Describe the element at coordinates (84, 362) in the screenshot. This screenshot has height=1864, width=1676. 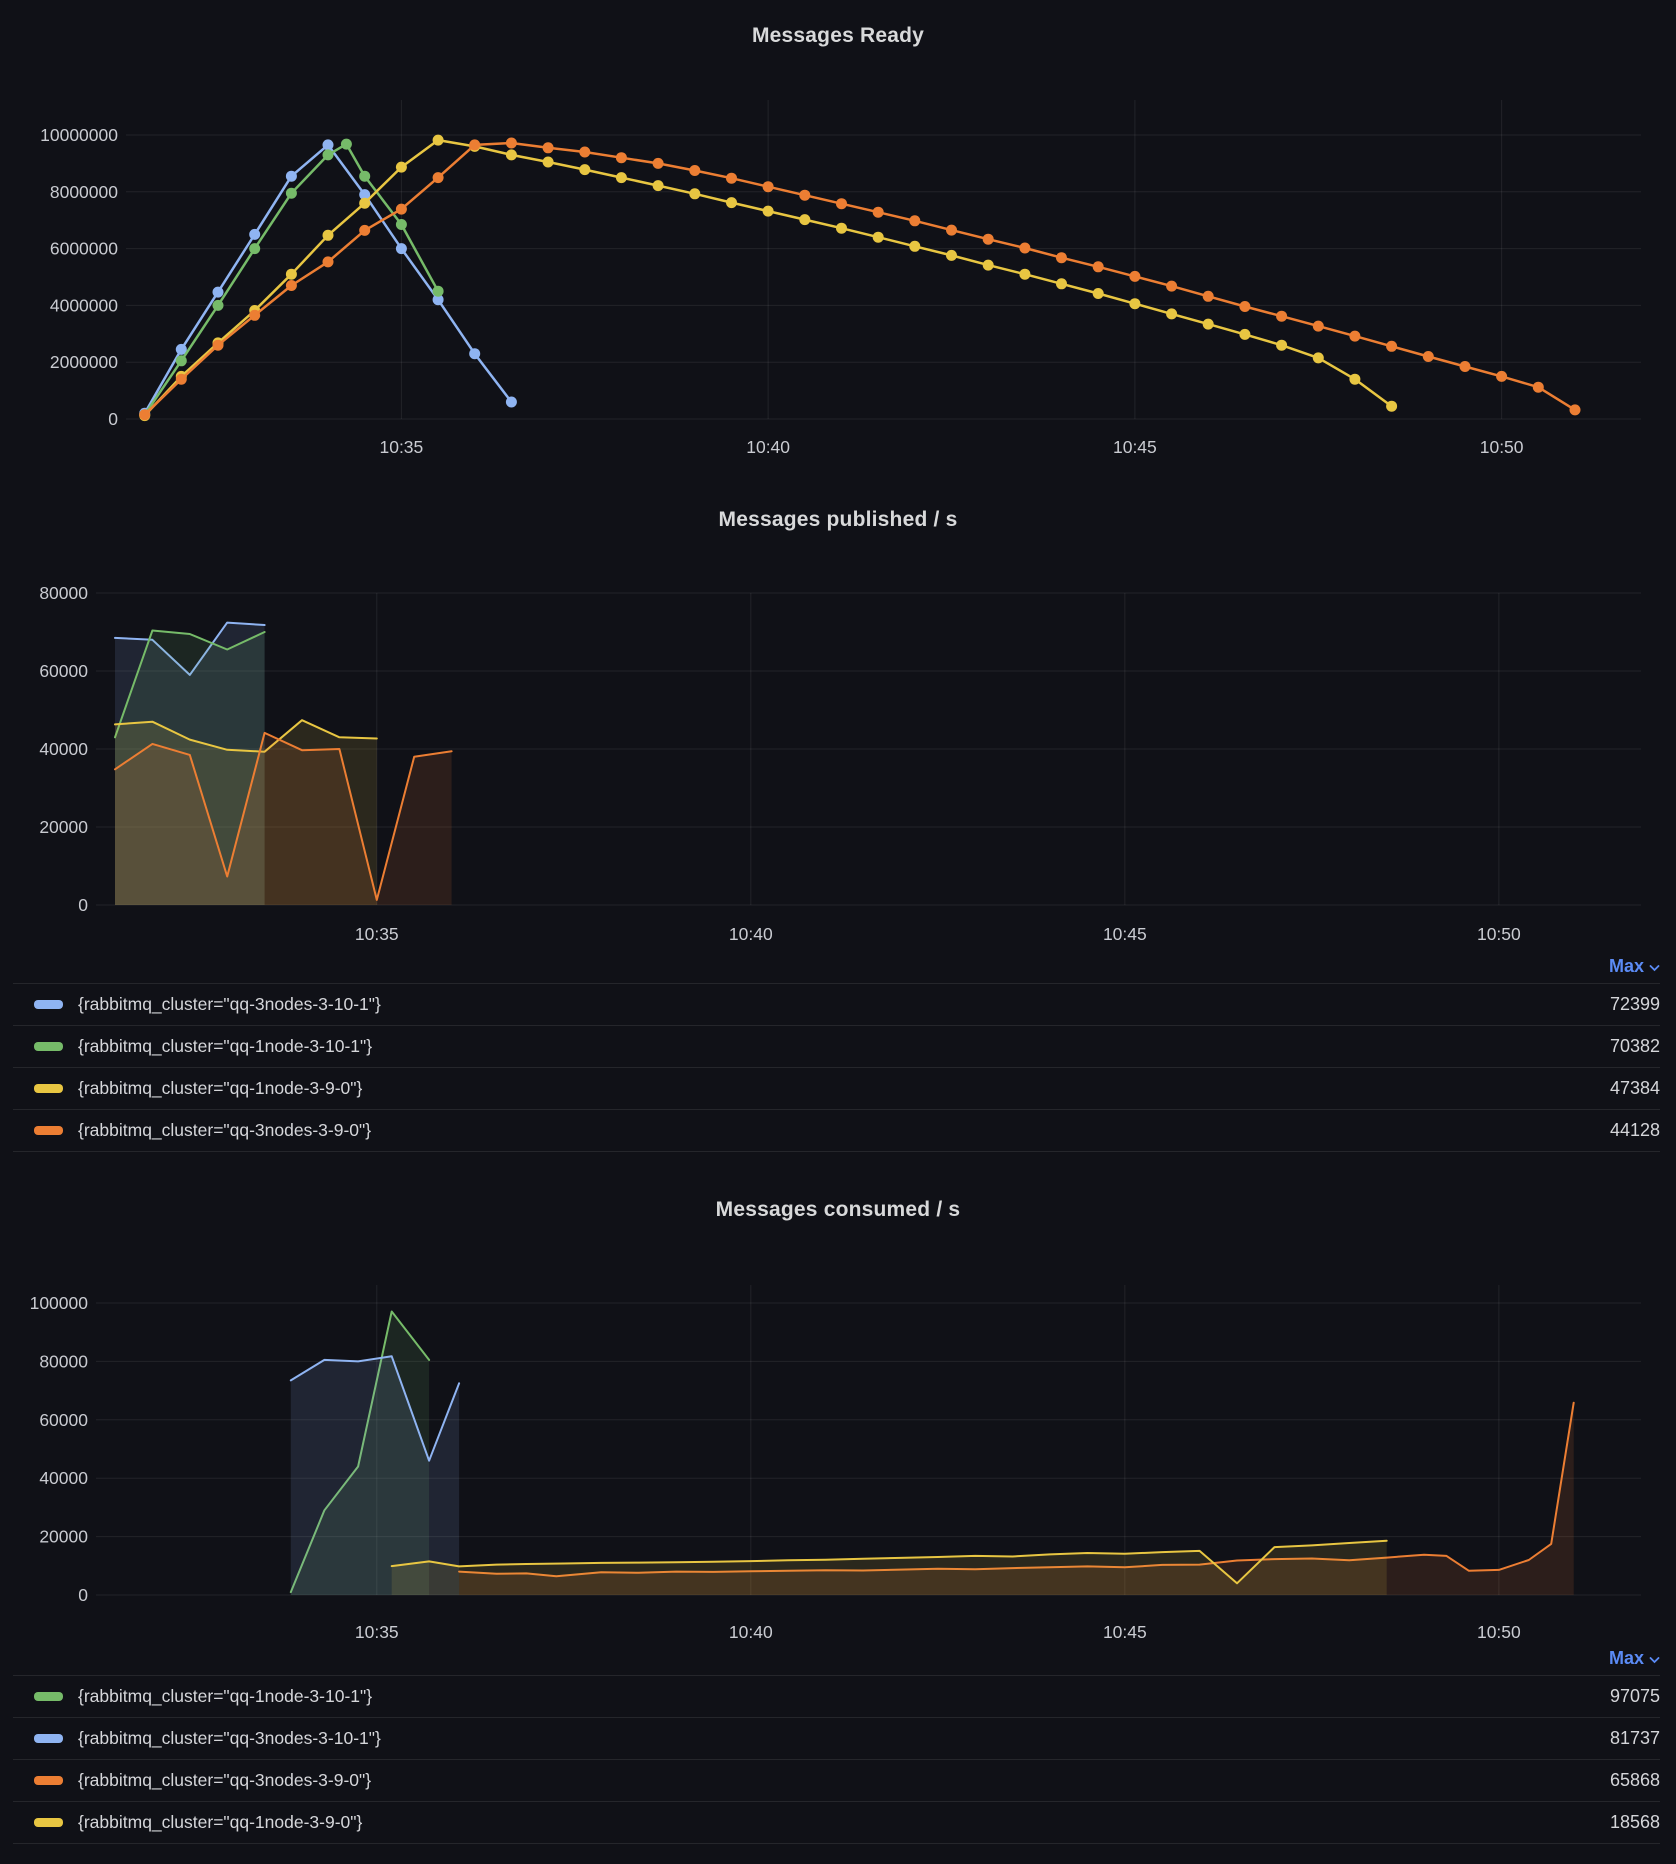
I see `y-tick-label: 2000000` at that location.